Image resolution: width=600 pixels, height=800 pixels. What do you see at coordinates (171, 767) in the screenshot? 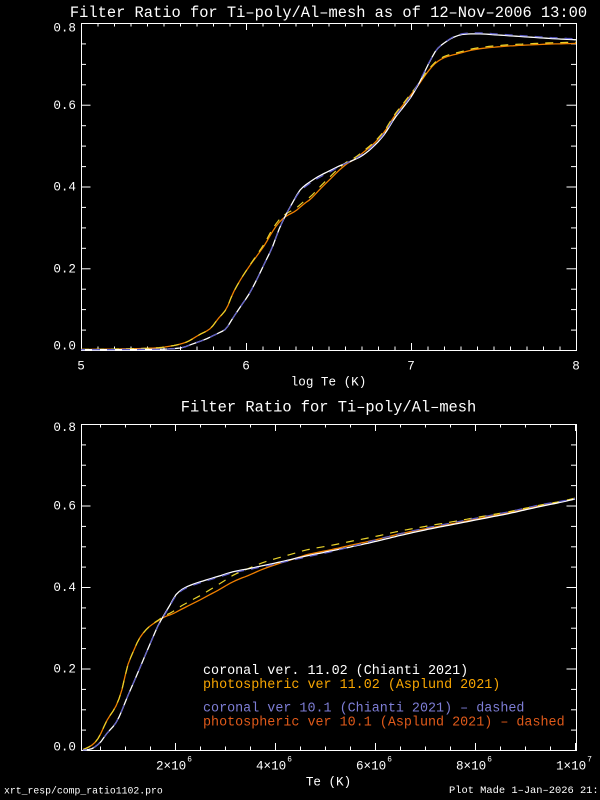
I see `svg-text: 2×10` at bounding box center [171, 767].